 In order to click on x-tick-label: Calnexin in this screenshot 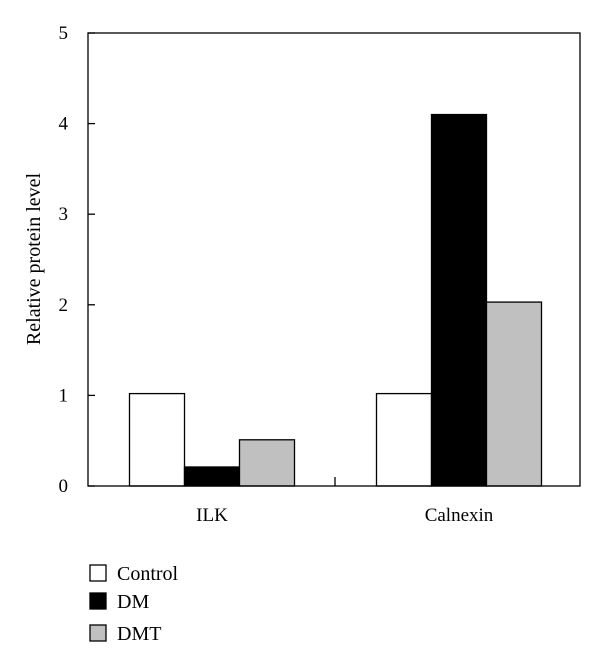, I will do `click(459, 515)`.